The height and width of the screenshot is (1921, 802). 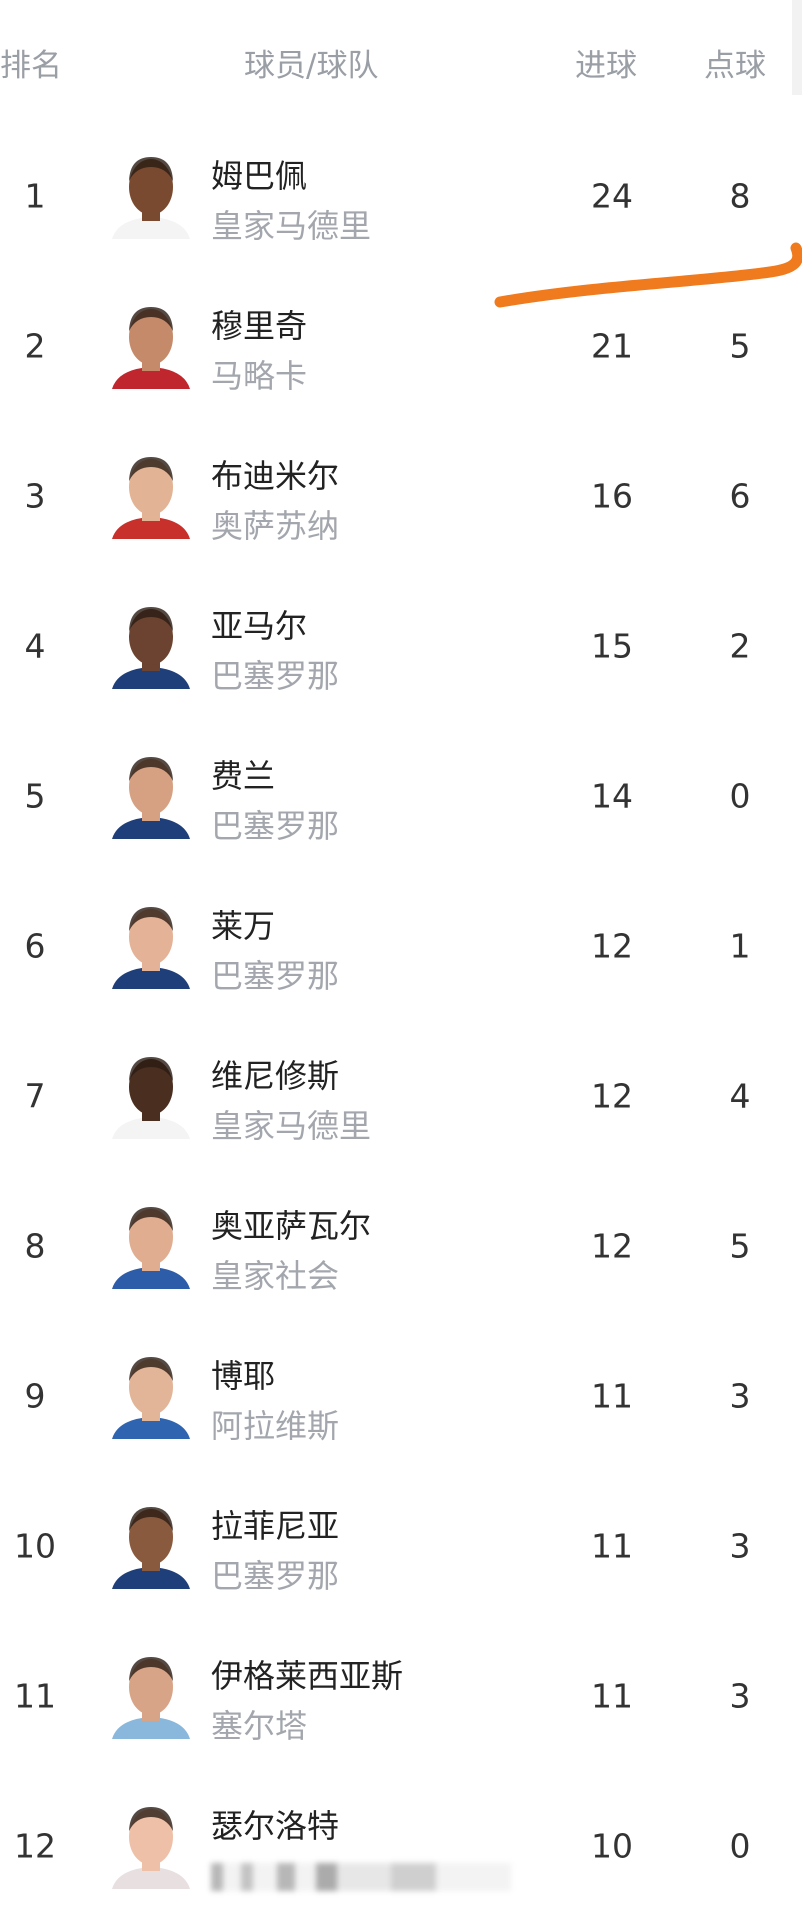 What do you see at coordinates (275, 1426) in the screenshot?
I see `team-name: 阿拉维斯` at bounding box center [275, 1426].